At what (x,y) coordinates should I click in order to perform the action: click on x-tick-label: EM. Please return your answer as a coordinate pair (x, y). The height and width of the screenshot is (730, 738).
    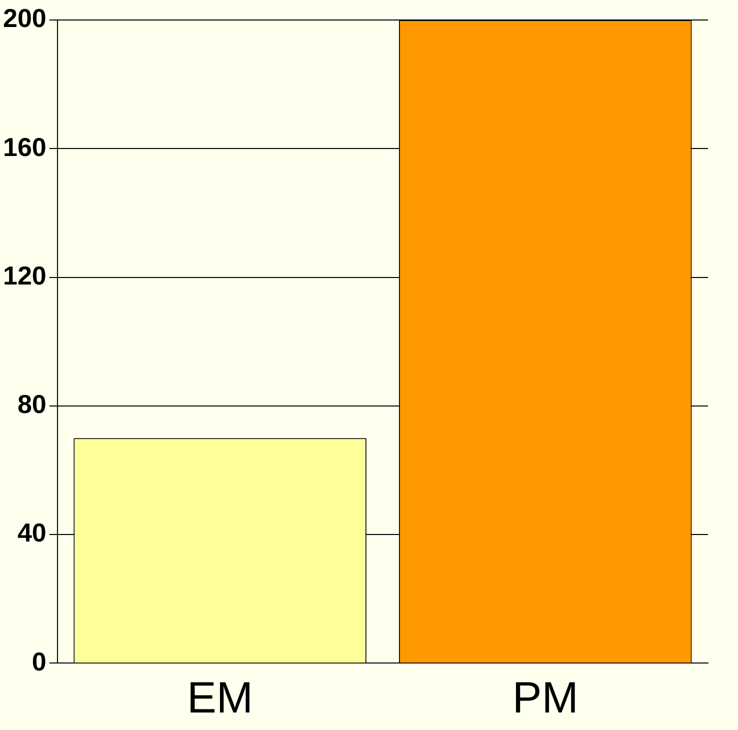
    Looking at the image, I should click on (220, 698).